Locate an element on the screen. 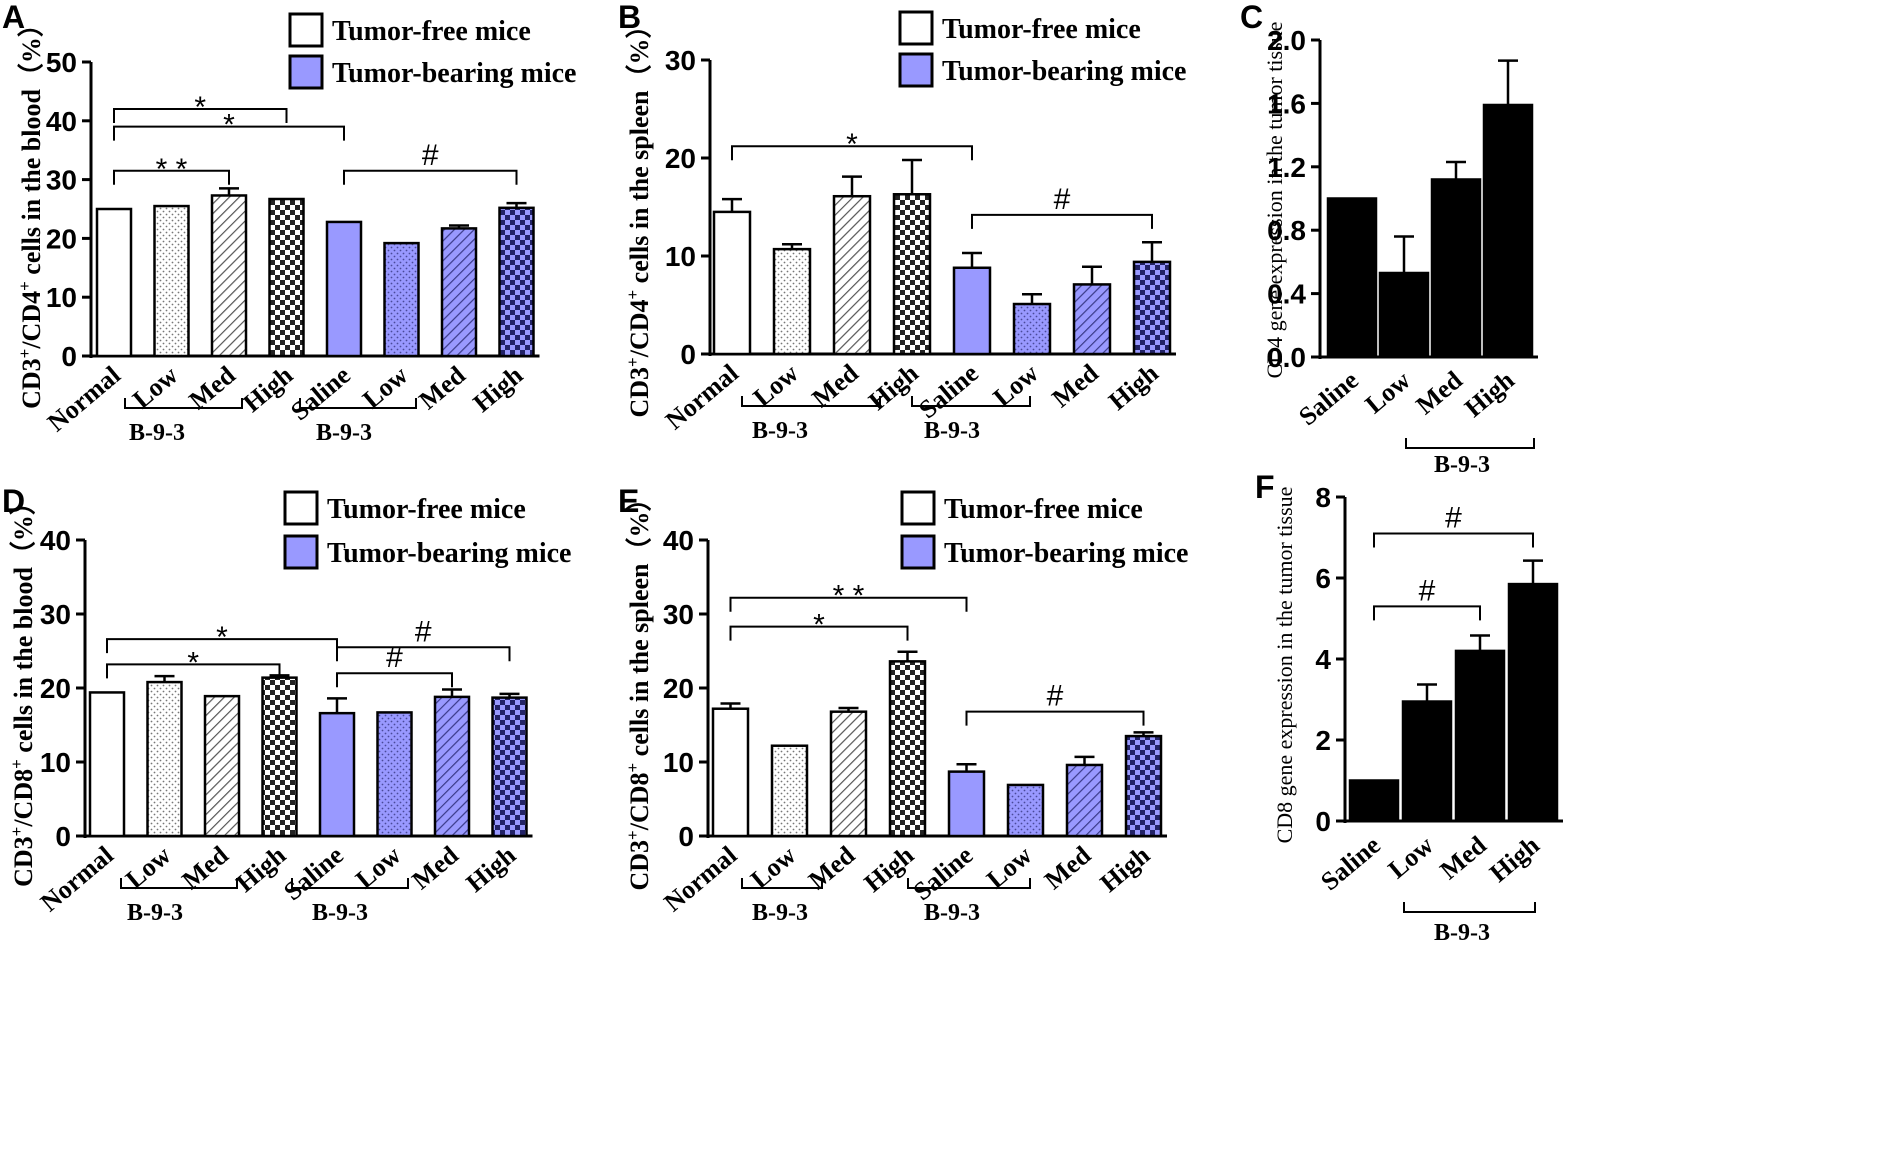 This screenshot has width=1900, height=1149. significance-mark: * * is located at coordinates (172, 169).